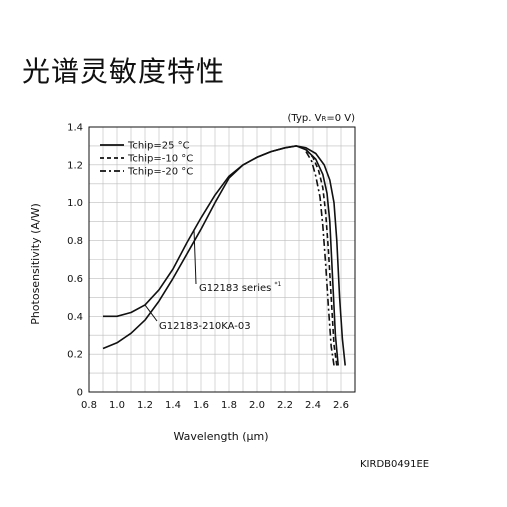 The image size is (507, 507). What do you see at coordinates (75, 165) in the screenshot?
I see `y-tick-label: 1.2` at bounding box center [75, 165].